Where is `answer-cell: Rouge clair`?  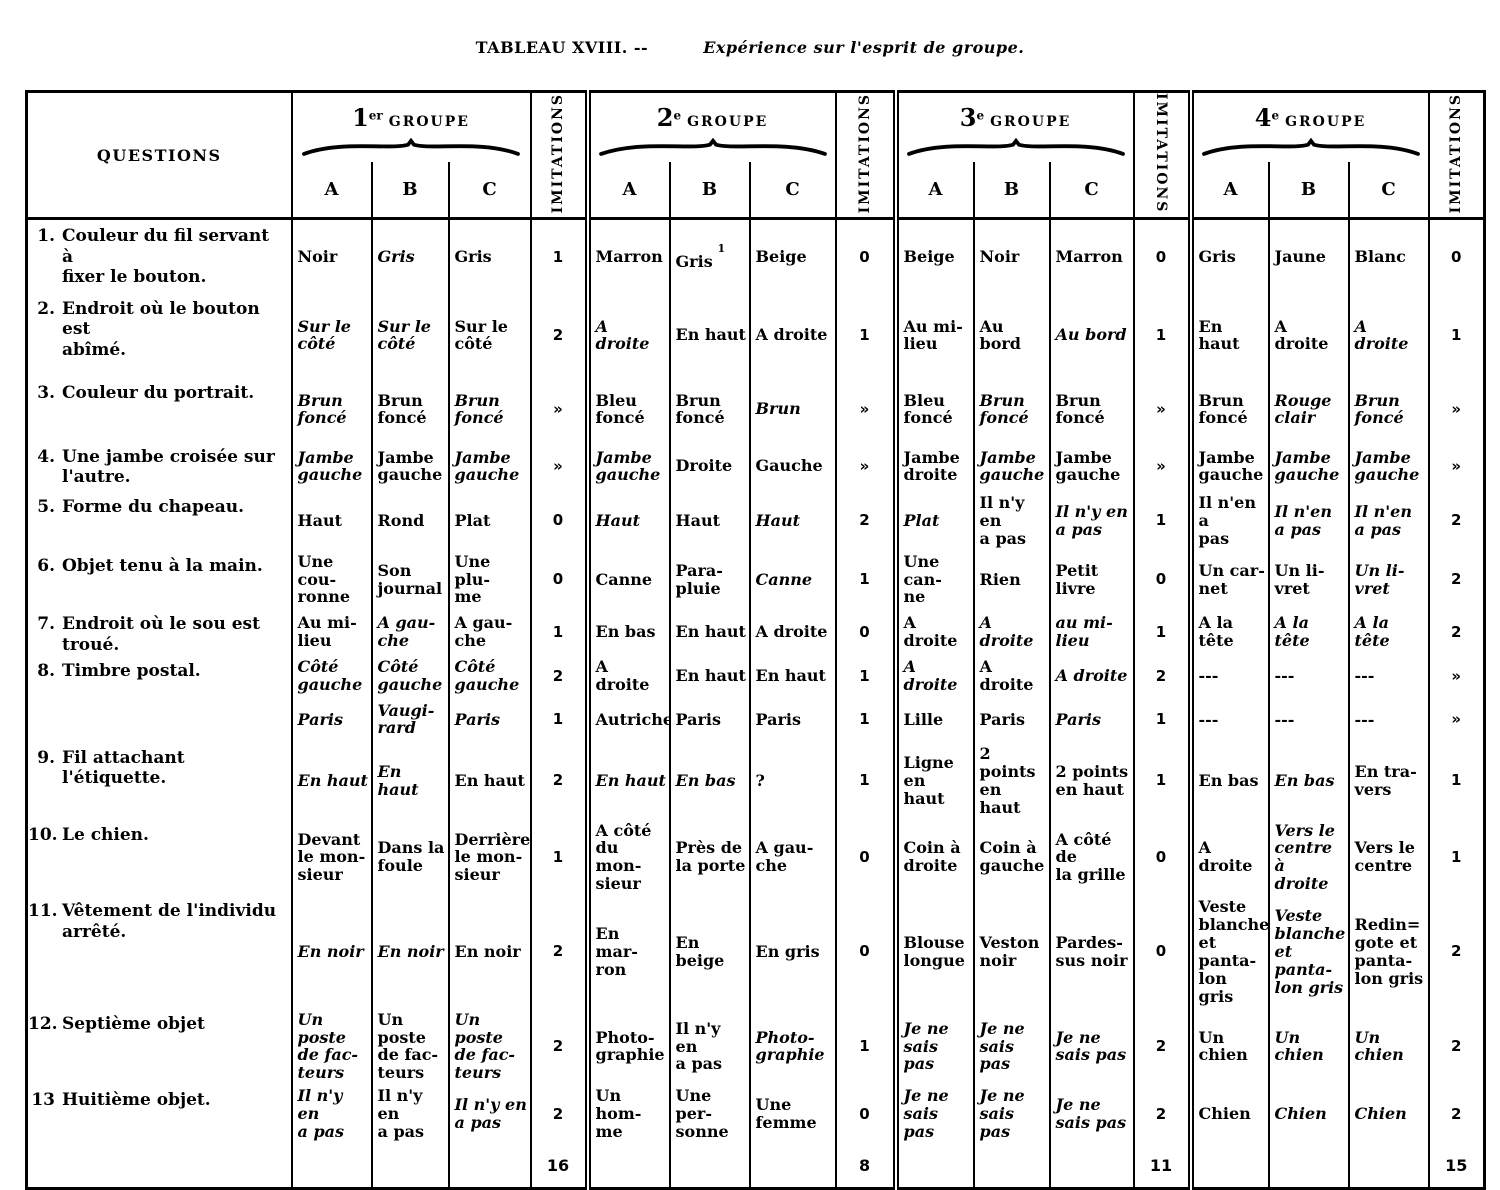 answer-cell: Rouge clair is located at coordinates (1308, 408).